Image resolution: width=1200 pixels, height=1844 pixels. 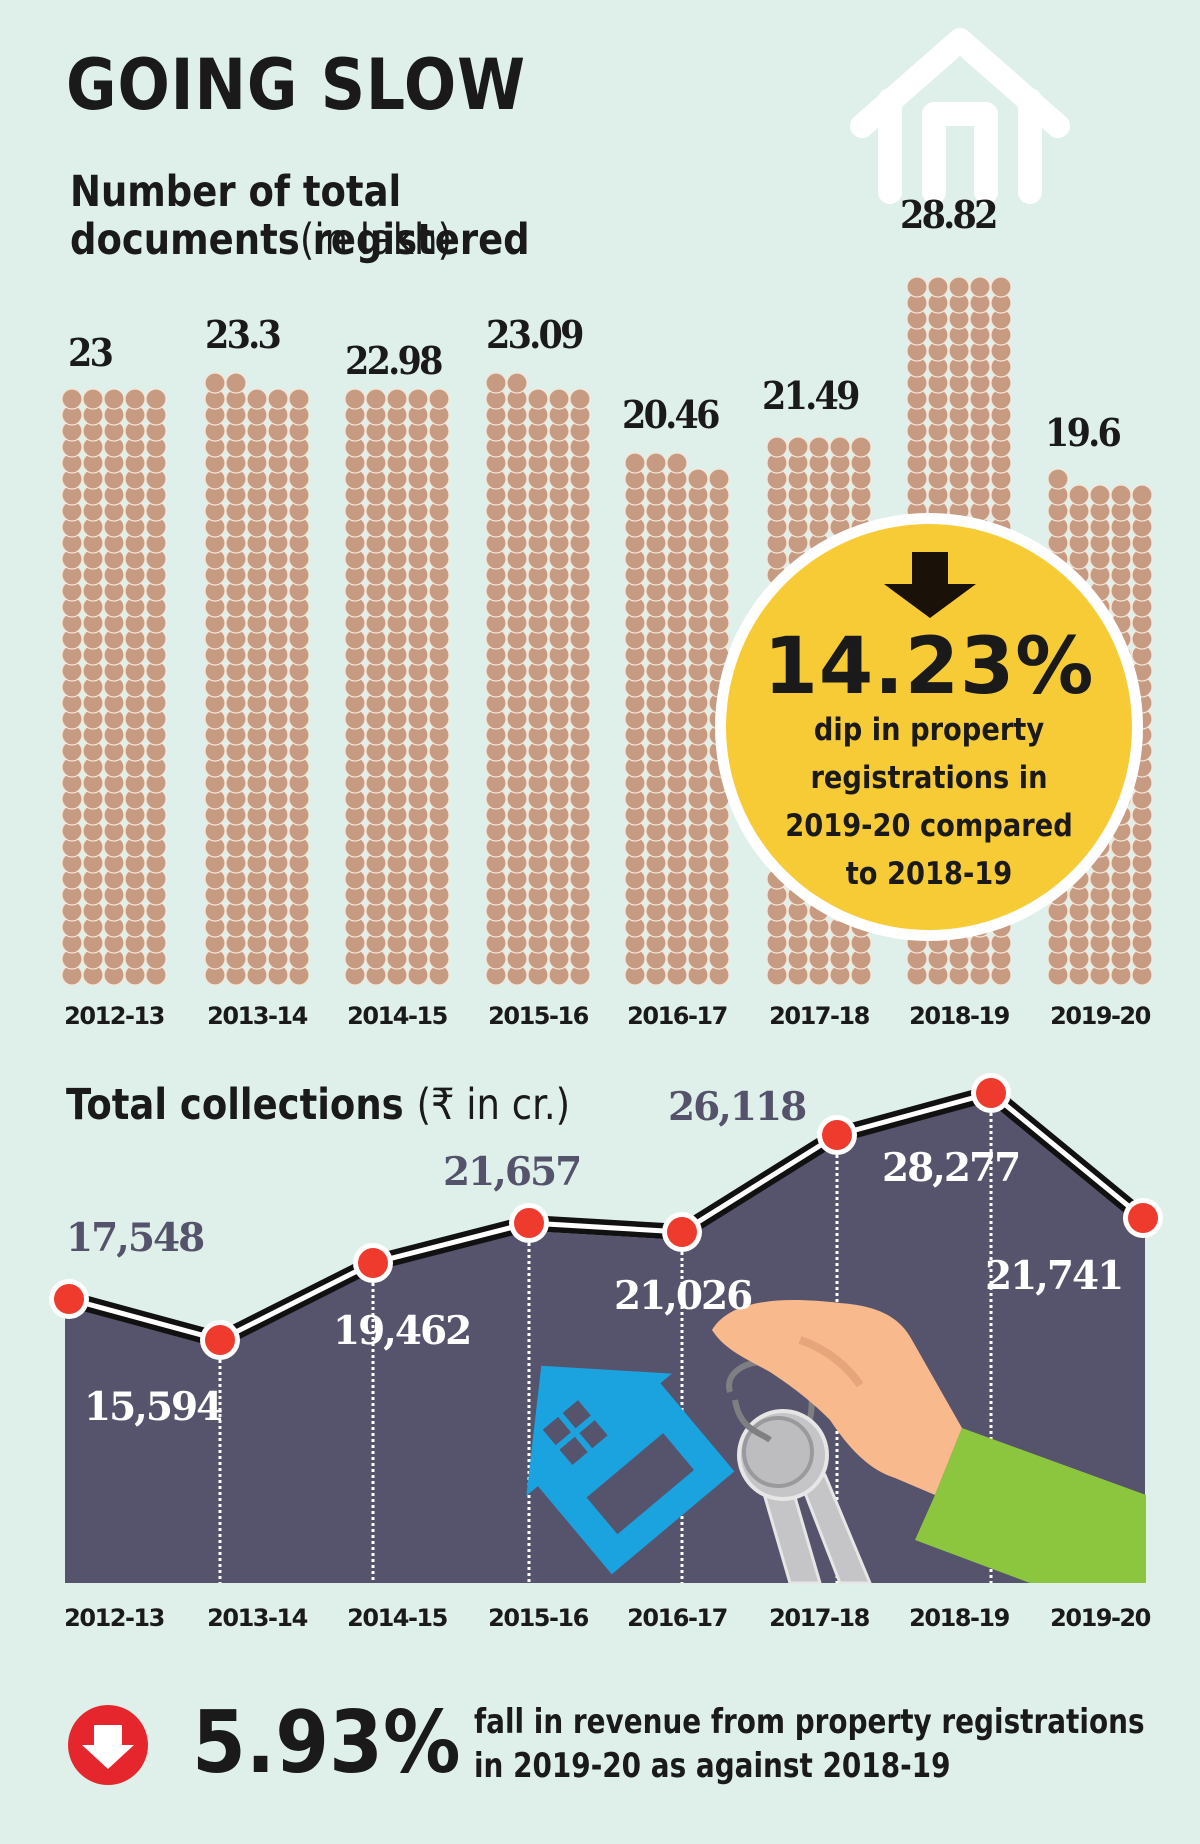 What do you see at coordinates (1083, 432) in the screenshot?
I see `bar-value-label: 19.6` at bounding box center [1083, 432].